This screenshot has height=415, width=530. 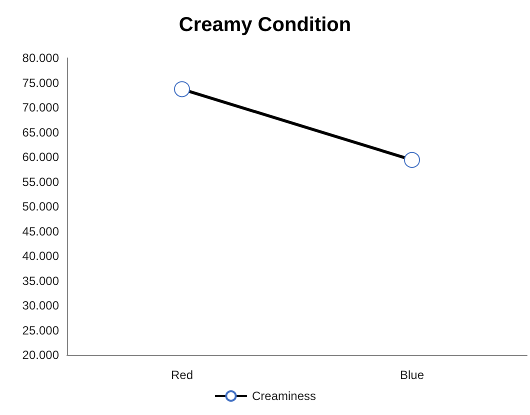 What do you see at coordinates (41, 58) in the screenshot?
I see `y-tick-label: 80.000` at bounding box center [41, 58].